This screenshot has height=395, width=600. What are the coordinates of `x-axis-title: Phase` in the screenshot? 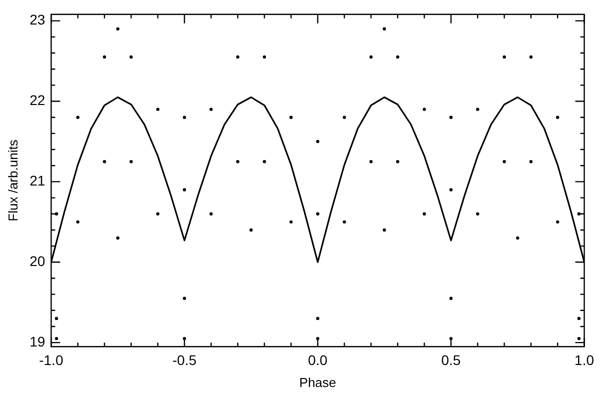 It's located at (317, 382).